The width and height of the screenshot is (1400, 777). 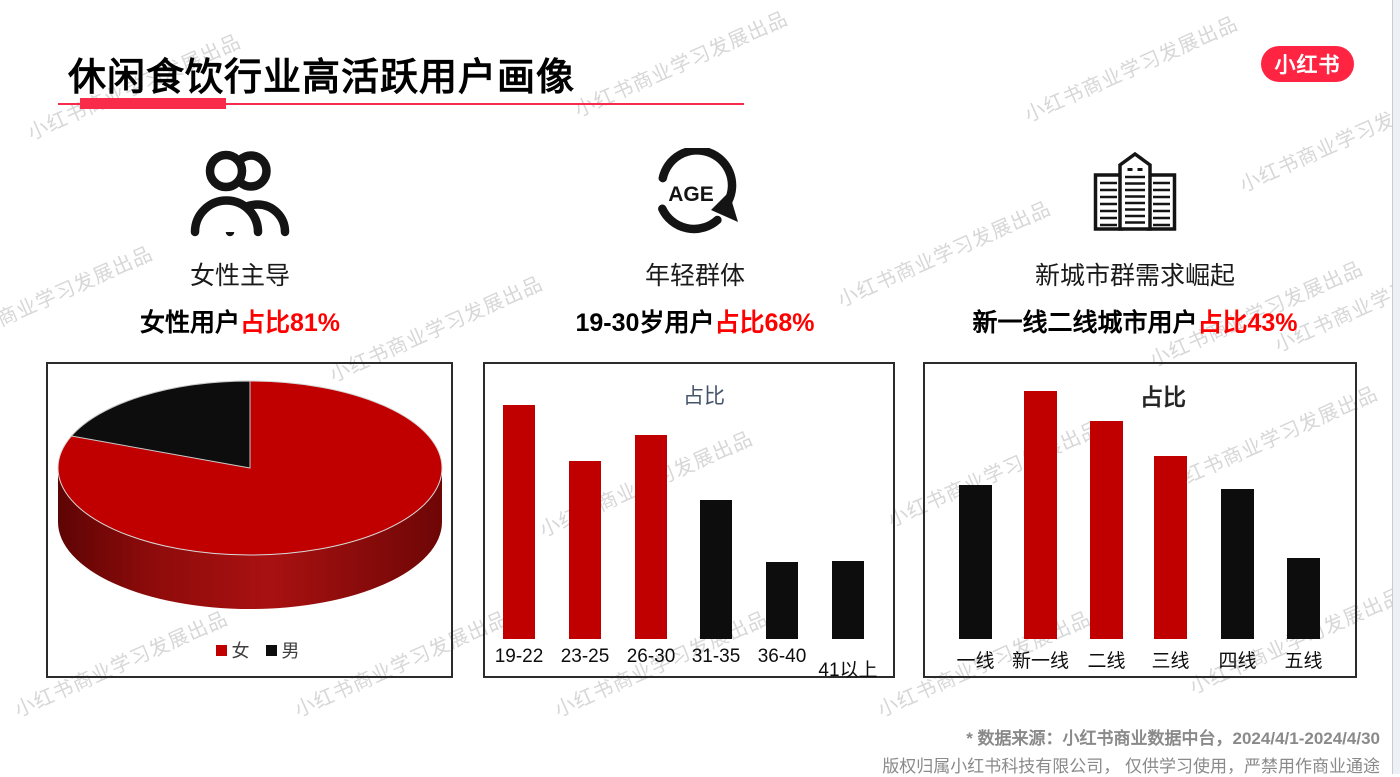 I want to click on stat-prefix: 新一线二线城市用户, so click(x=1085, y=323).